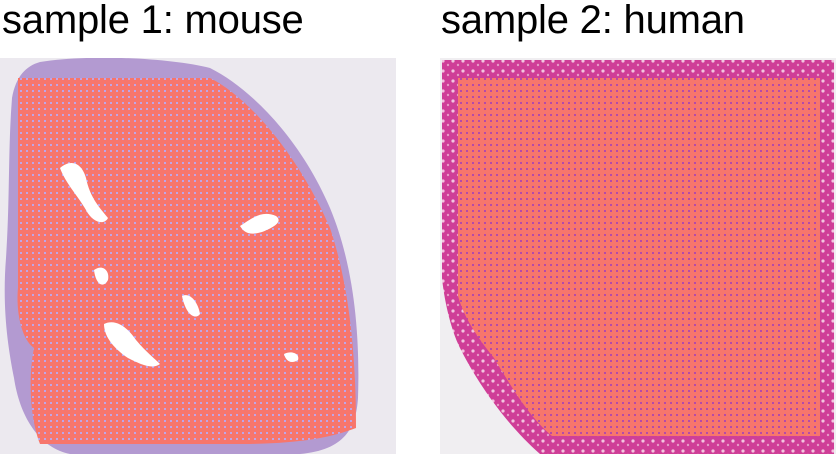 This screenshot has width=836, height=454. What do you see at coordinates (593, 21) in the screenshot?
I see `panel-title-human: sample 2: human` at bounding box center [593, 21].